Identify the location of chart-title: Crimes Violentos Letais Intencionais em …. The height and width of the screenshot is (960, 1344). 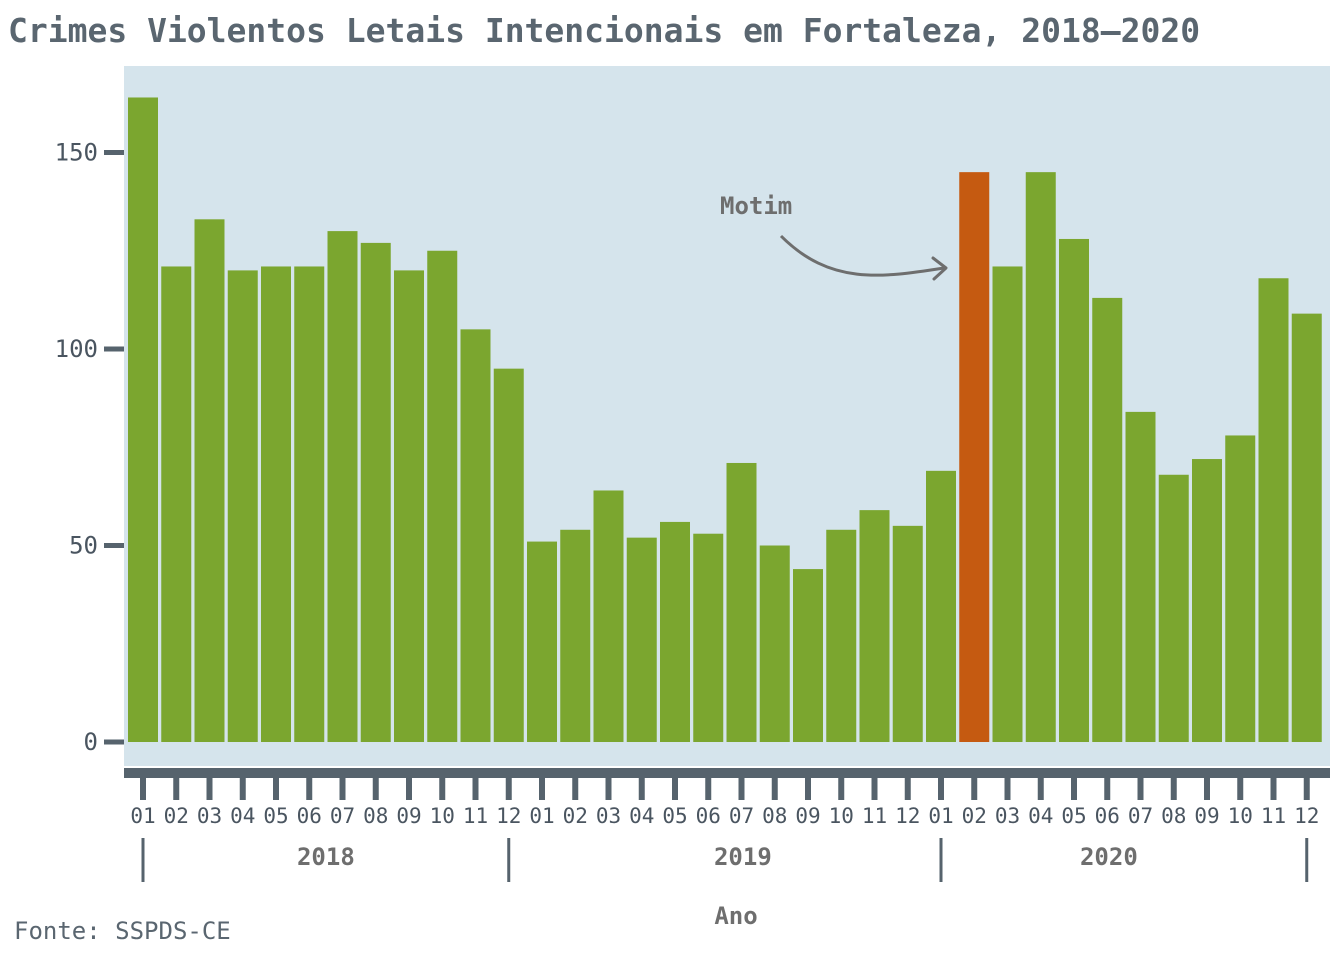
(604, 30).